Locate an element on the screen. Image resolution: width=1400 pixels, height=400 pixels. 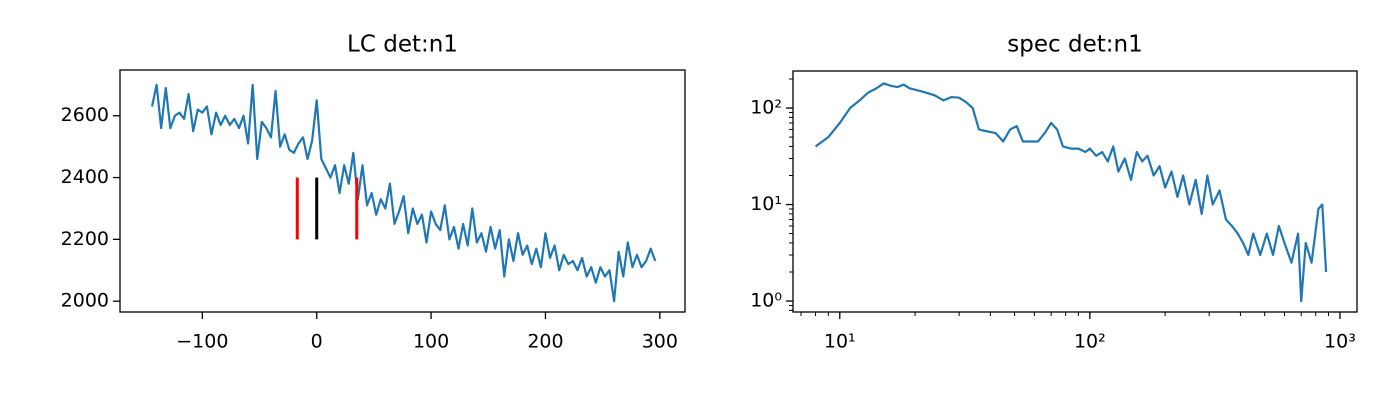
x-tick-label: −100 is located at coordinates (202, 342).